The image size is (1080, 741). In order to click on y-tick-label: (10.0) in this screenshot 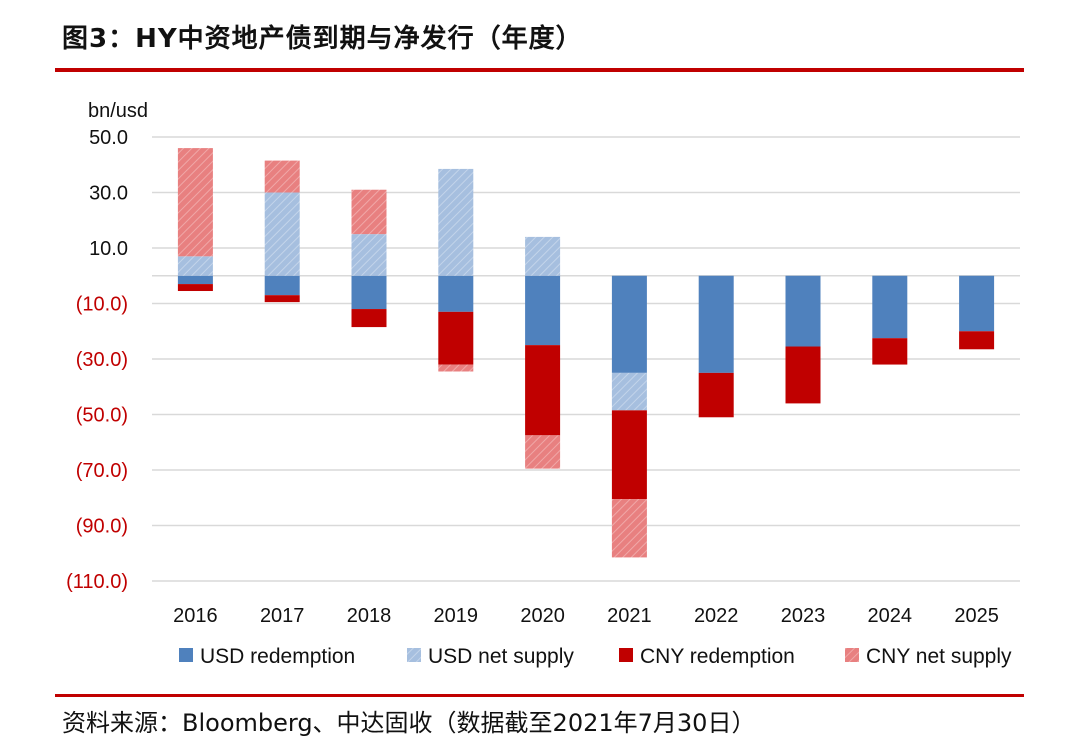, I will do `click(102, 305)`.